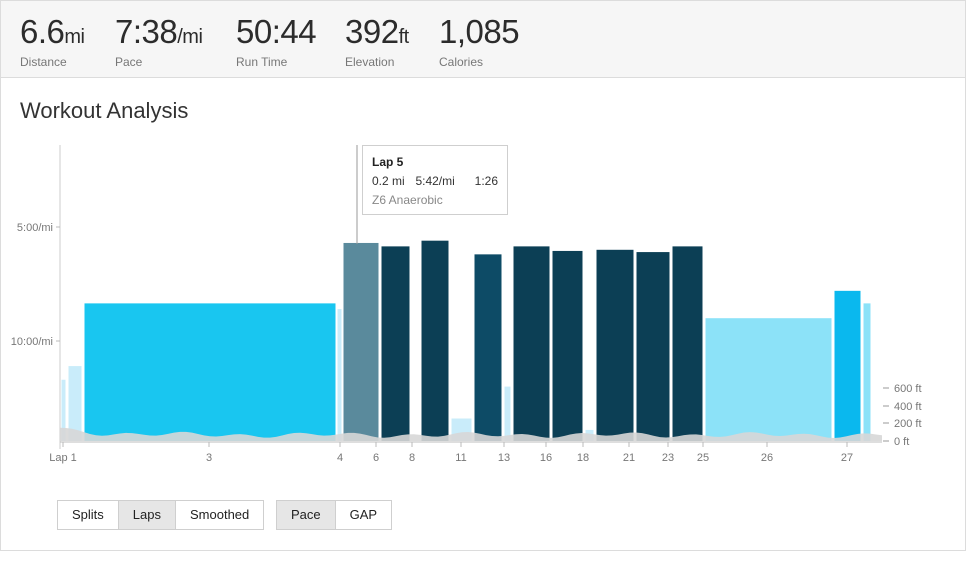 The height and width of the screenshot is (566, 967). I want to click on elevation-tick-label: 600 ft, so click(908, 389).